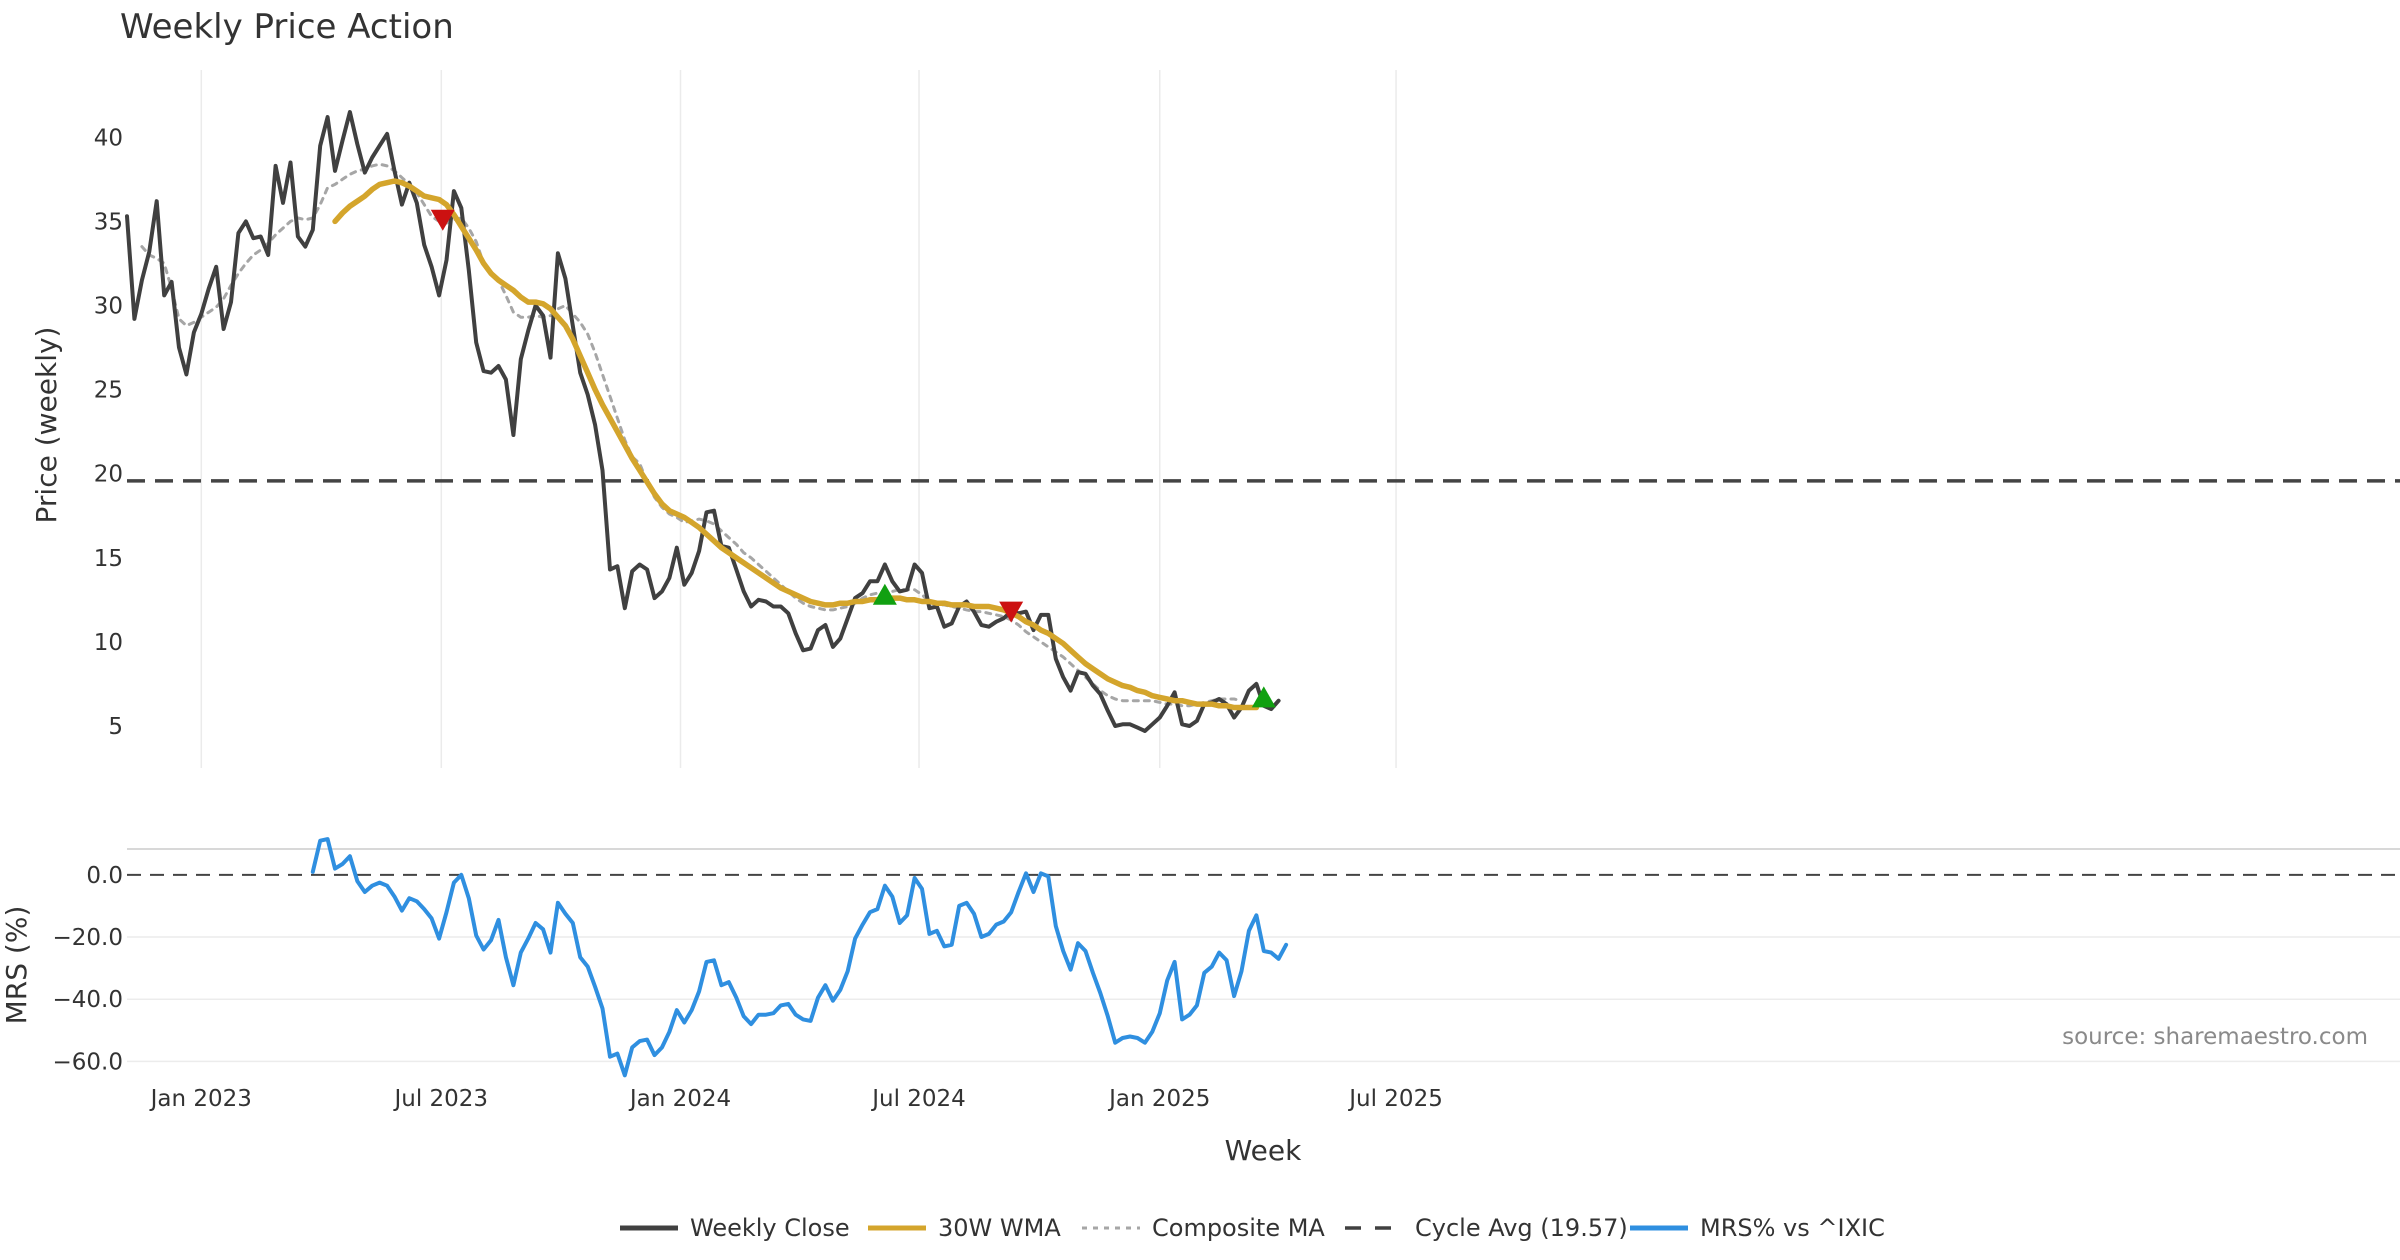 The width and height of the screenshot is (2400, 1260). What do you see at coordinates (287, 27) in the screenshot?
I see `chart-title: Weekly Price Action` at bounding box center [287, 27].